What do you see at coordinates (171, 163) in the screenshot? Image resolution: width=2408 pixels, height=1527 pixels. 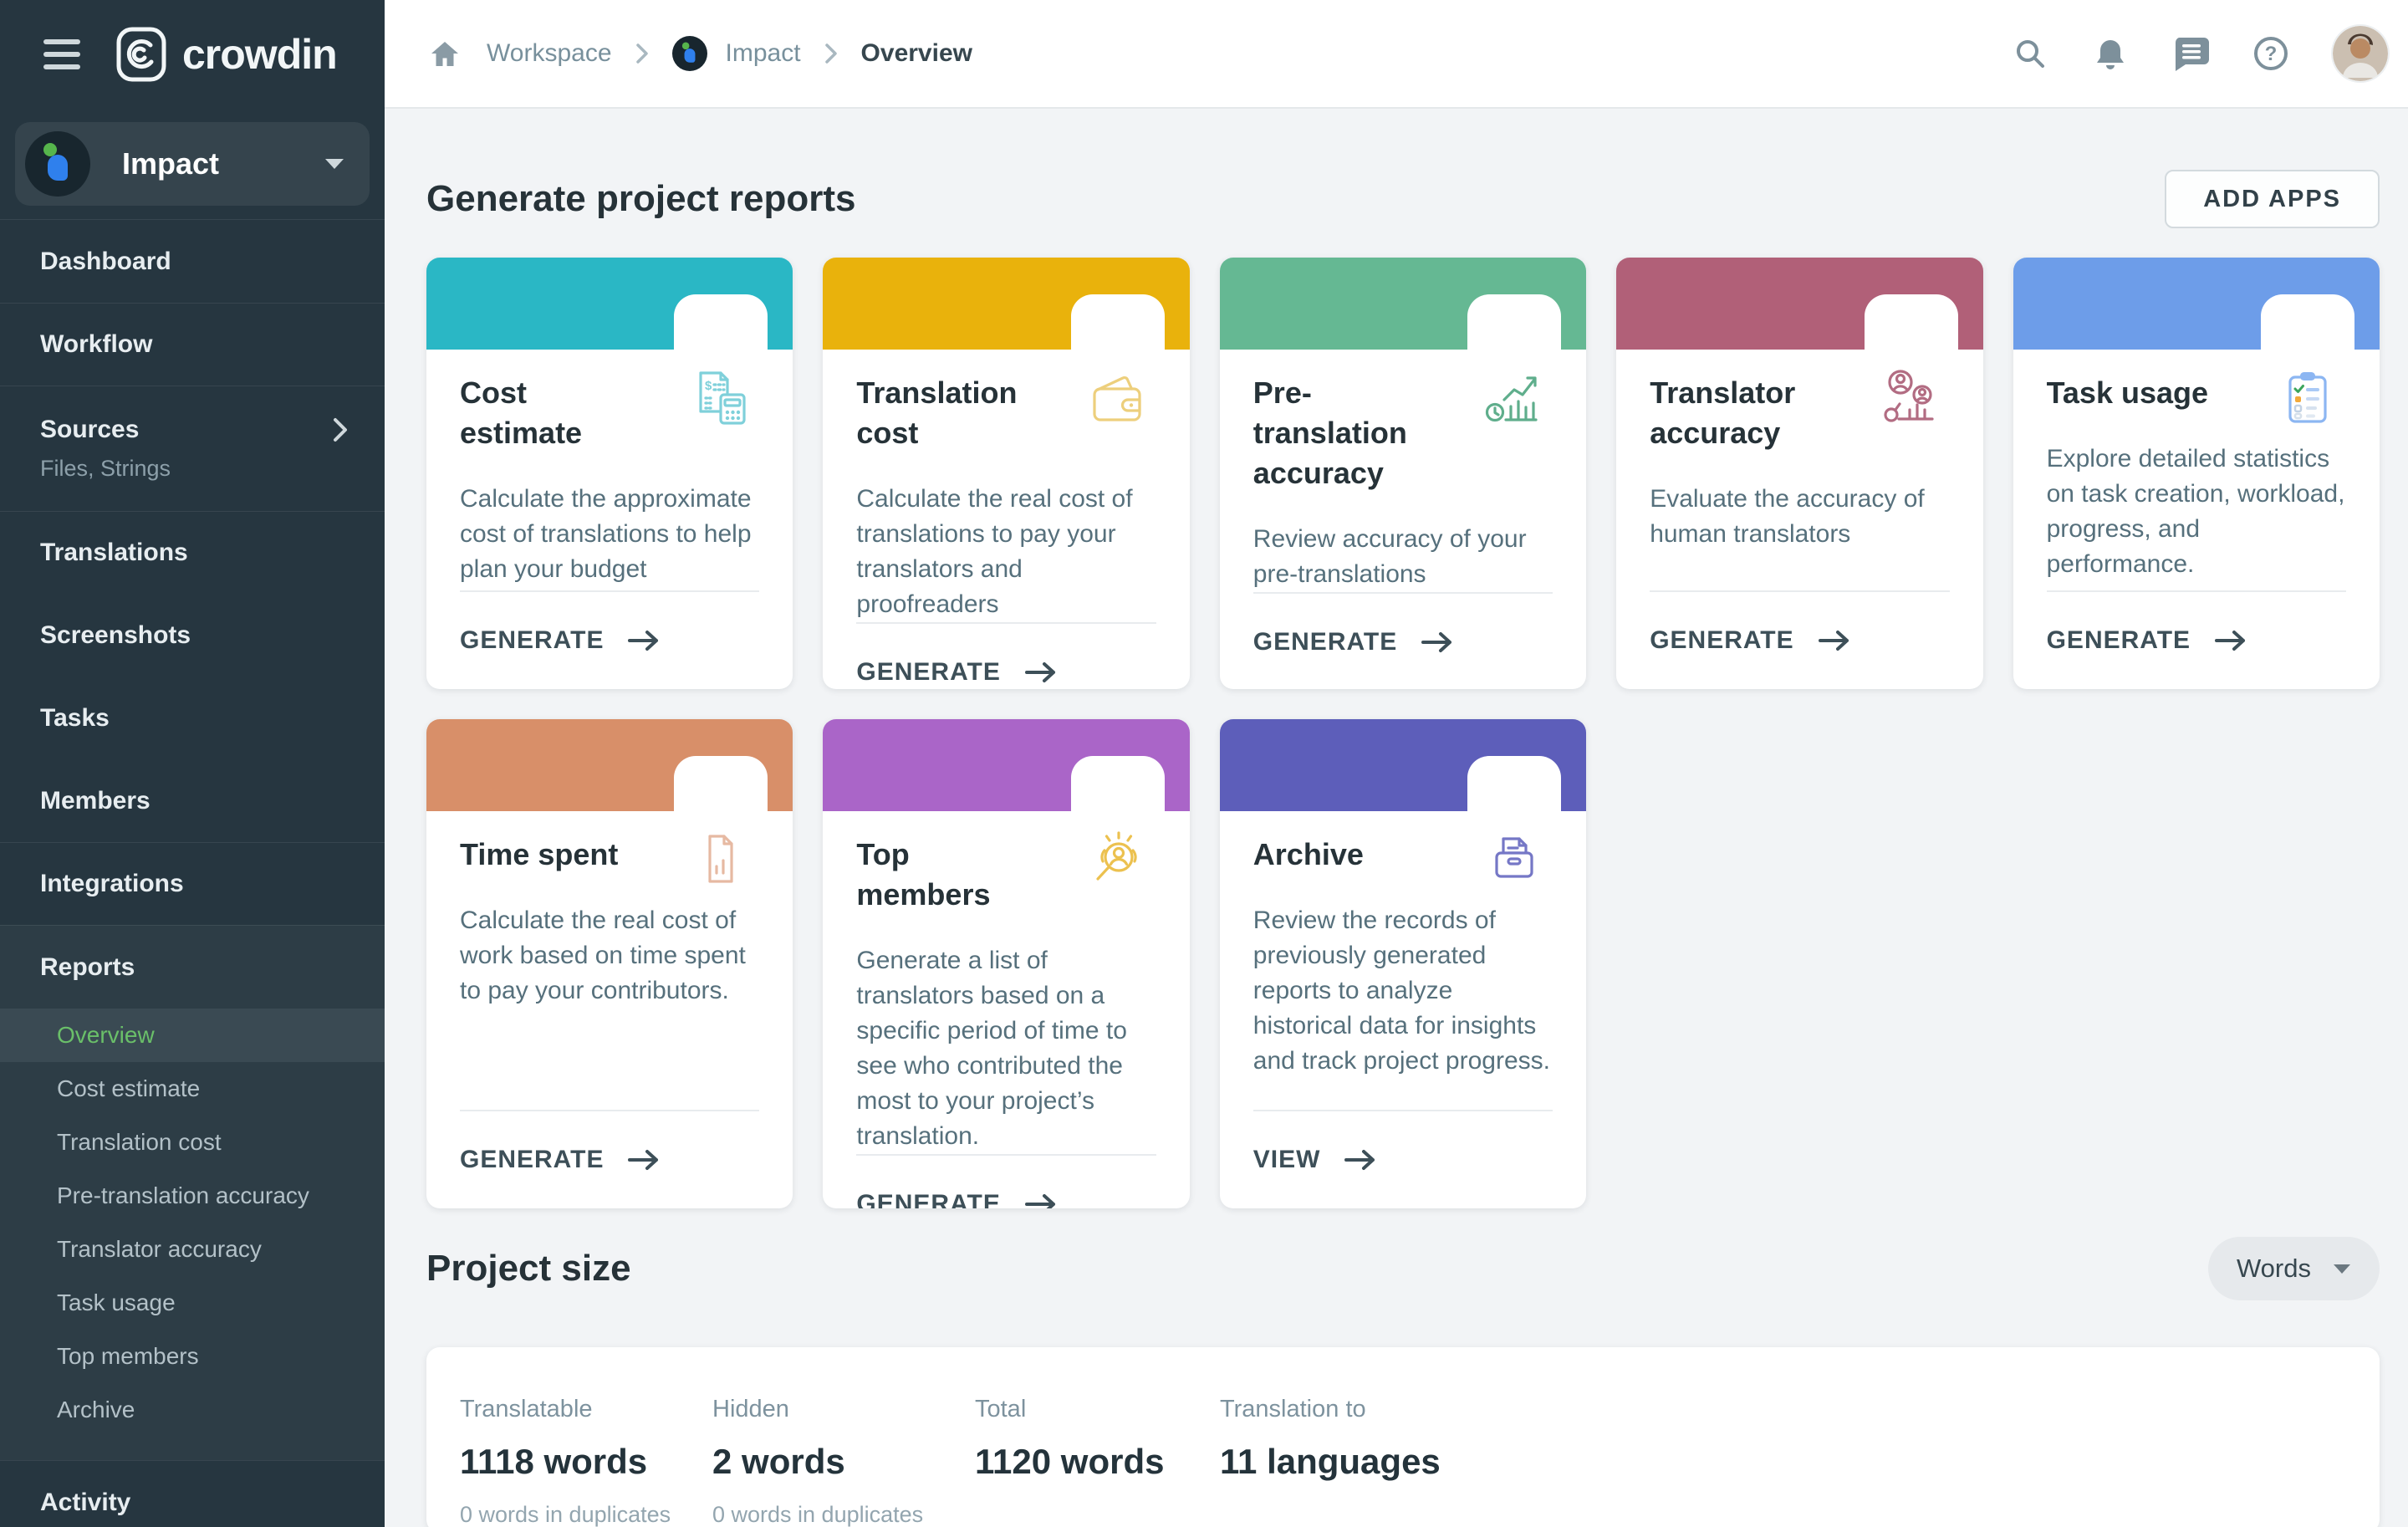 I see `project-name: Impact` at bounding box center [171, 163].